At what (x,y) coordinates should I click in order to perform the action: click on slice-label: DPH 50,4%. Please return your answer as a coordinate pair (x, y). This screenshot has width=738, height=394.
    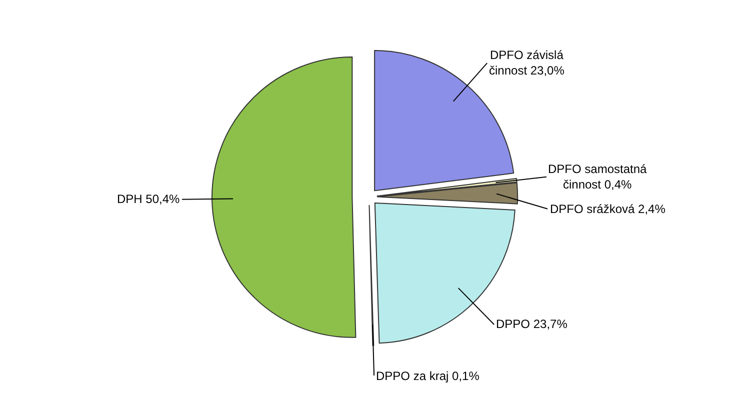
    Looking at the image, I should click on (148, 199).